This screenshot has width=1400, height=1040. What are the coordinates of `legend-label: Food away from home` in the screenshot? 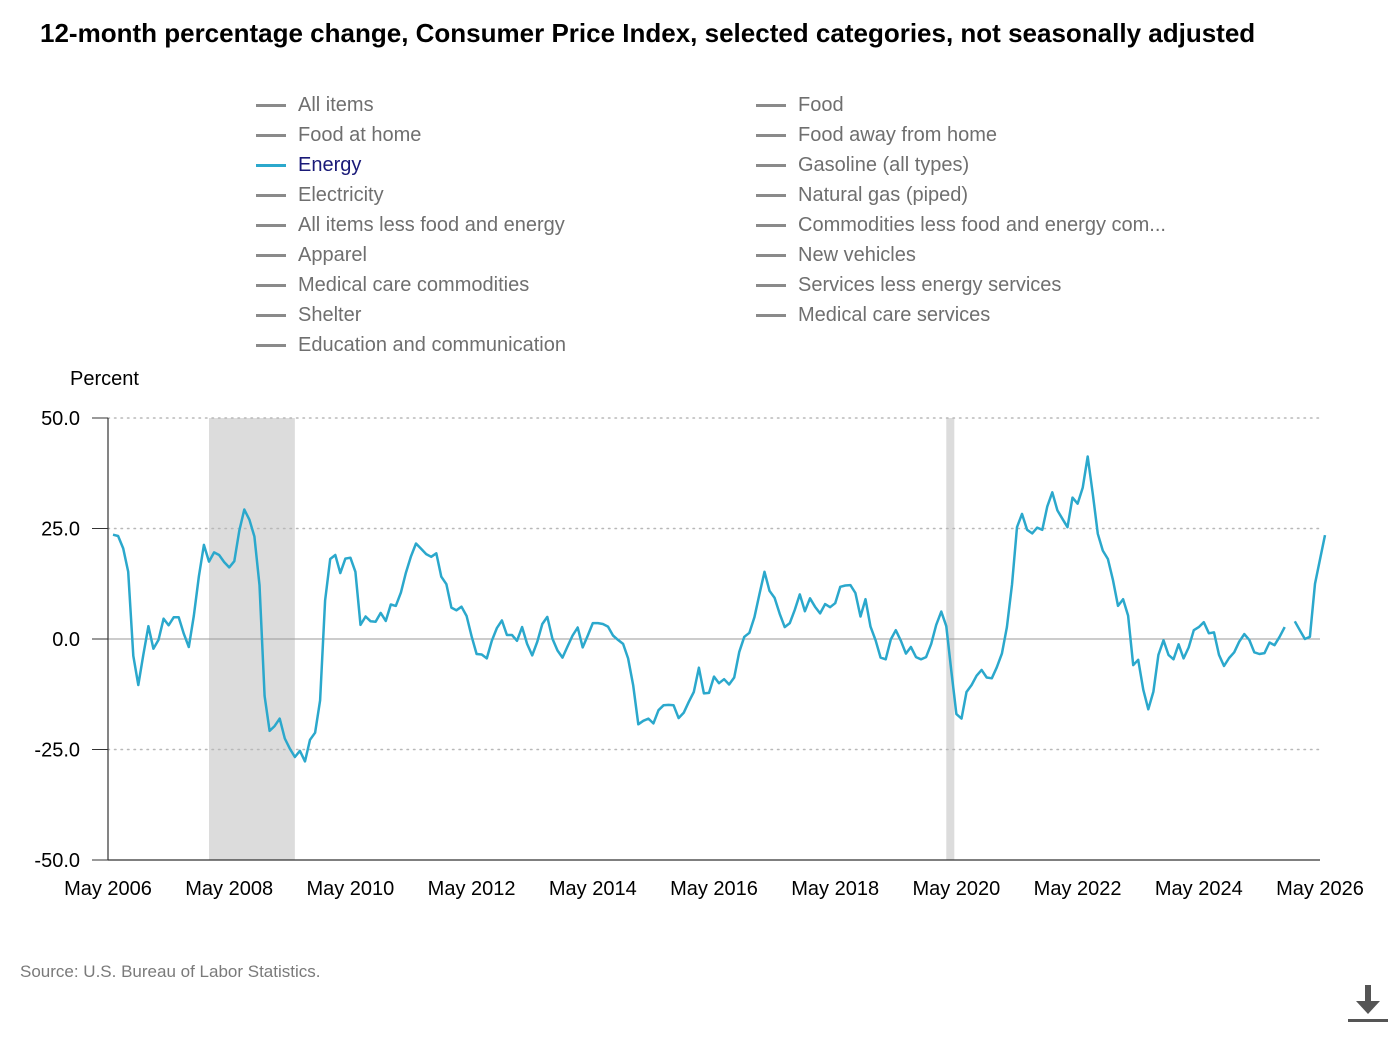 It's located at (897, 134).